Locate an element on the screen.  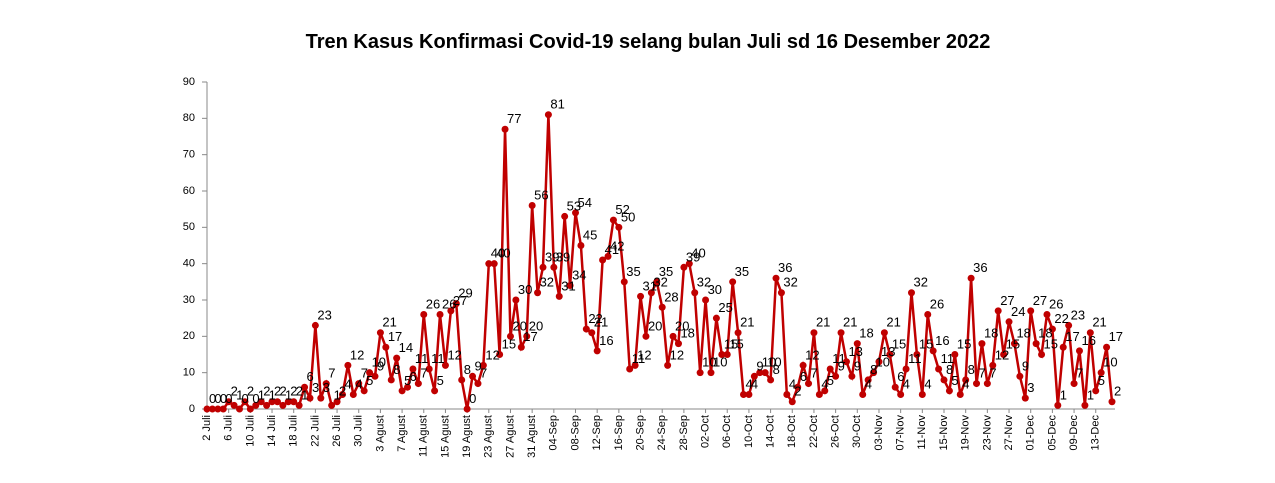
data-label: 21 is located at coordinates (850, 322).